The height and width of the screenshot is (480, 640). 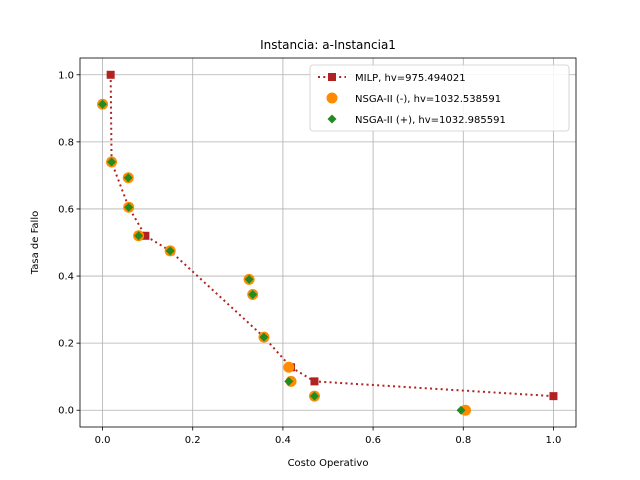 What do you see at coordinates (103, 440) in the screenshot?
I see `x-tick-label: 0.0` at bounding box center [103, 440].